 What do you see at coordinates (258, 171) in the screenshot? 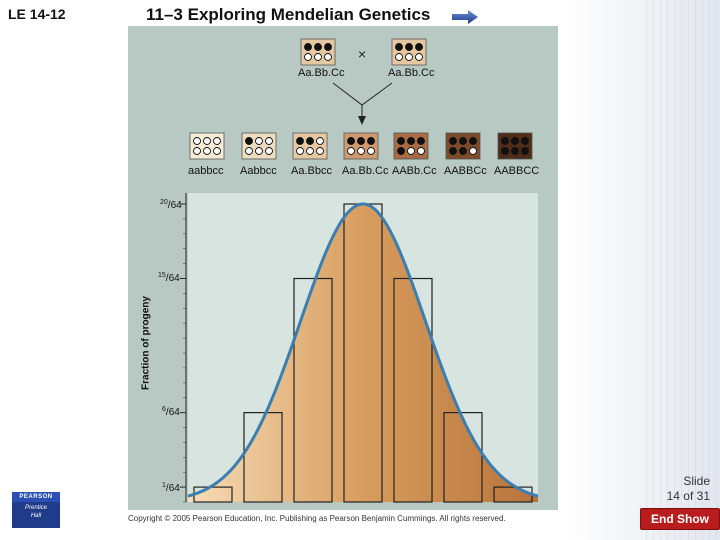
I see `offspring-genotype-2: Aabbcc` at bounding box center [258, 171].